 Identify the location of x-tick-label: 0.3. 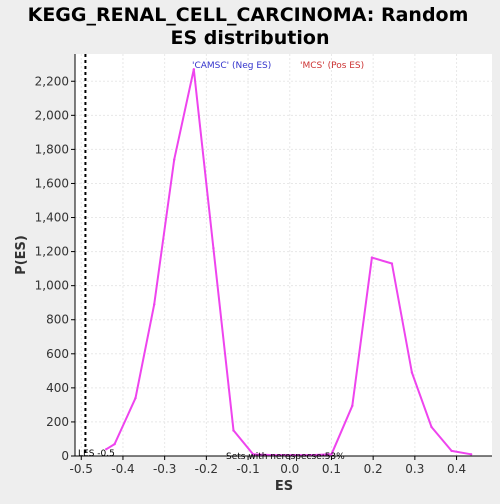
(414, 469).